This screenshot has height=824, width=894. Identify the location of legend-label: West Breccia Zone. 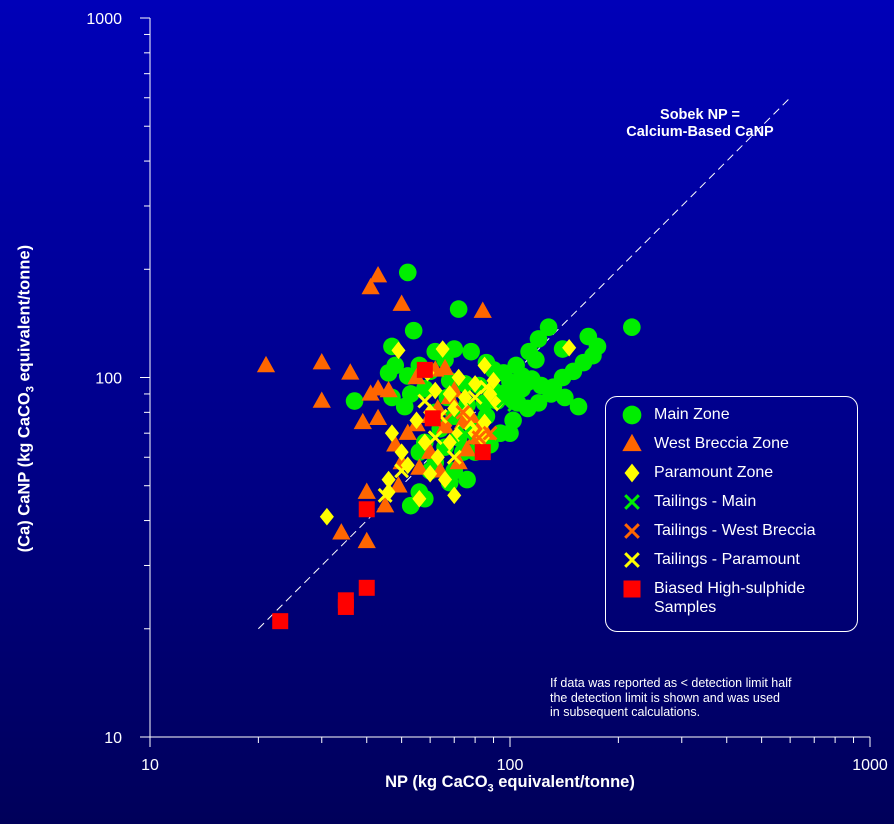
(721, 443).